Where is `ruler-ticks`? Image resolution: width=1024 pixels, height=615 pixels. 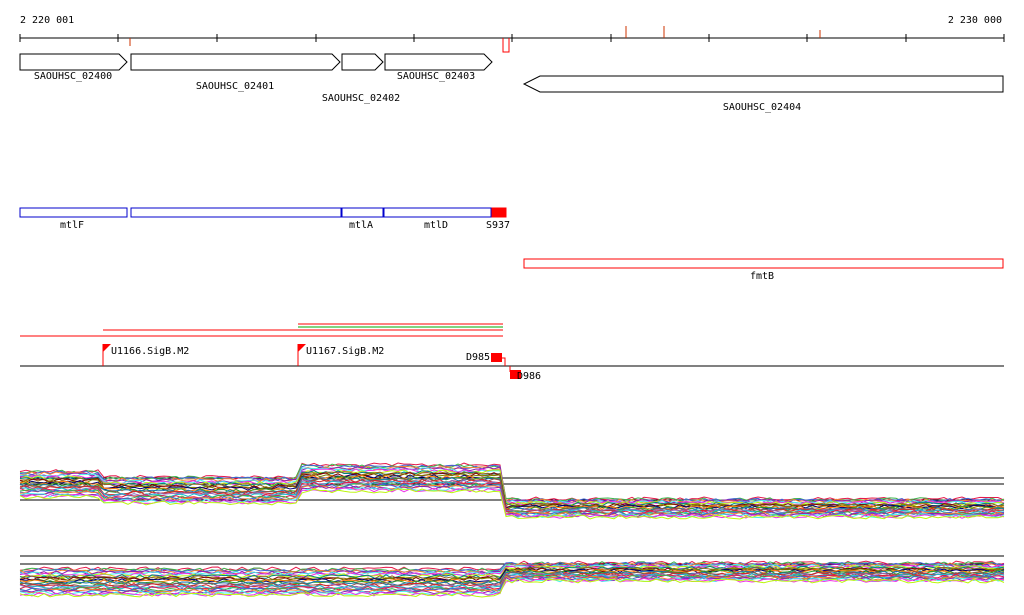 ruler-ticks is located at coordinates (512, 39).